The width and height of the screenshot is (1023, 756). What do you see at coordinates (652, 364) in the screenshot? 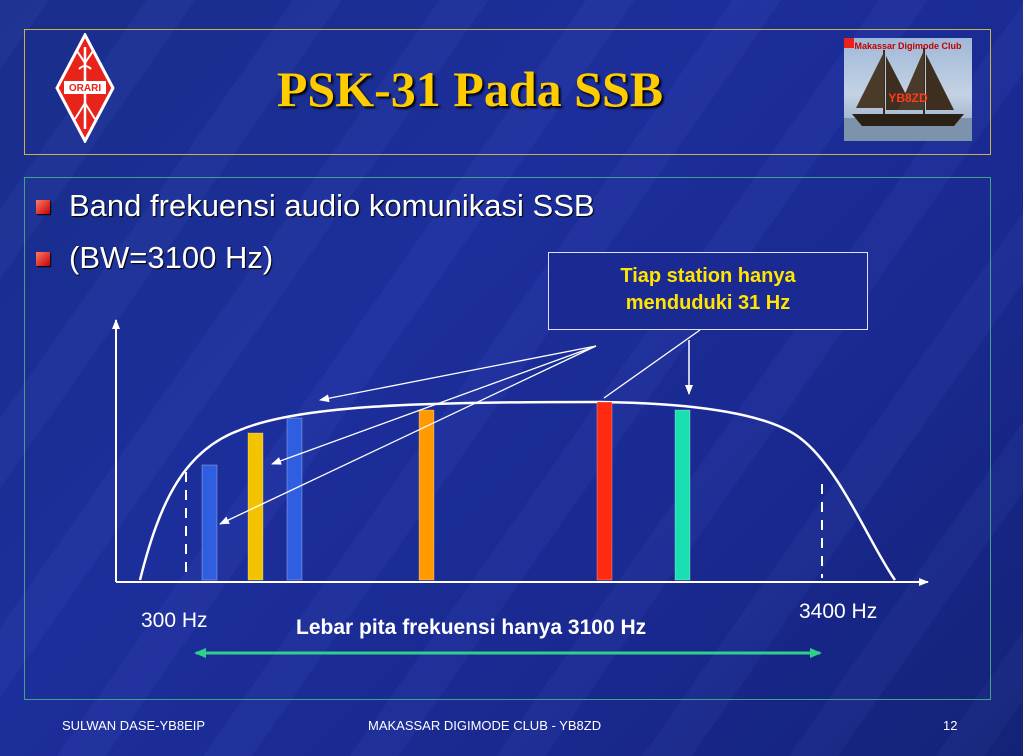
I see `callout-pointer` at bounding box center [652, 364].